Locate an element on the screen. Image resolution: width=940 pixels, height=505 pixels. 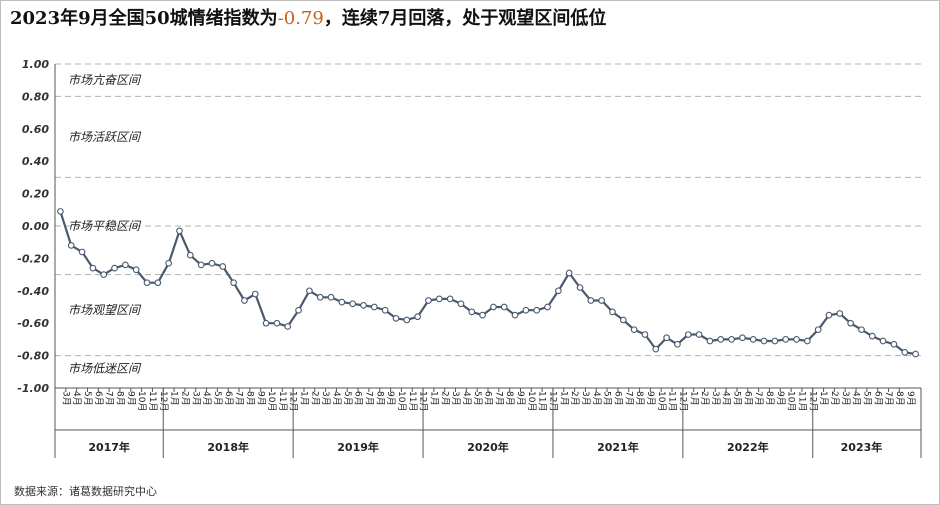
zone-label: 市场亢奋区间 is located at coordinates (105, 80).